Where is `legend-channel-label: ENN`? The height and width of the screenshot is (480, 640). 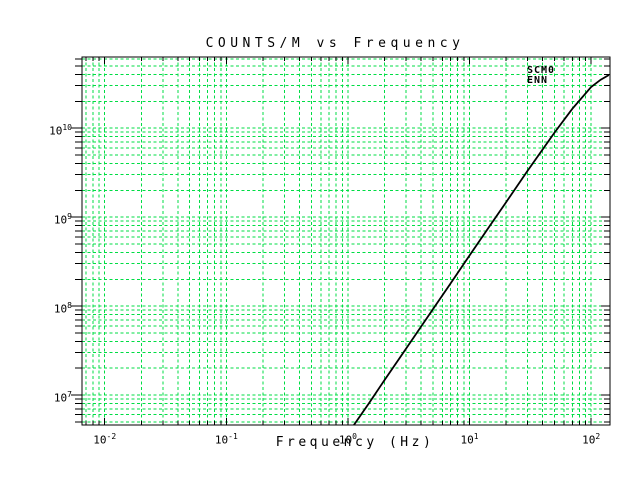
legend-channel-label: ENN is located at coordinates (538, 80).